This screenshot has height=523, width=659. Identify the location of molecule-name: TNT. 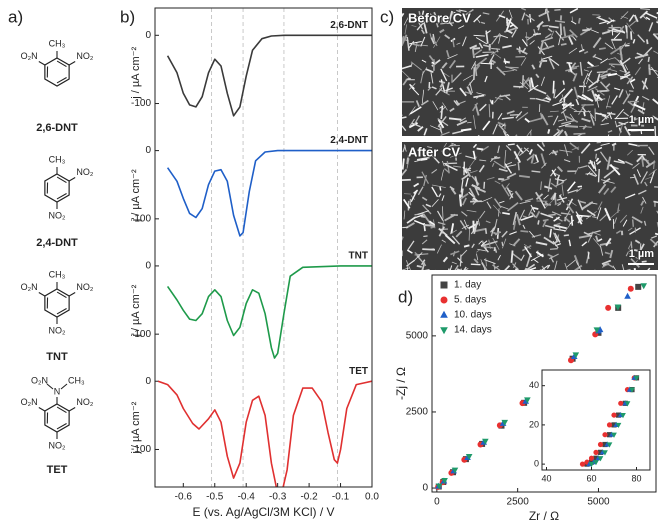
(57, 357).